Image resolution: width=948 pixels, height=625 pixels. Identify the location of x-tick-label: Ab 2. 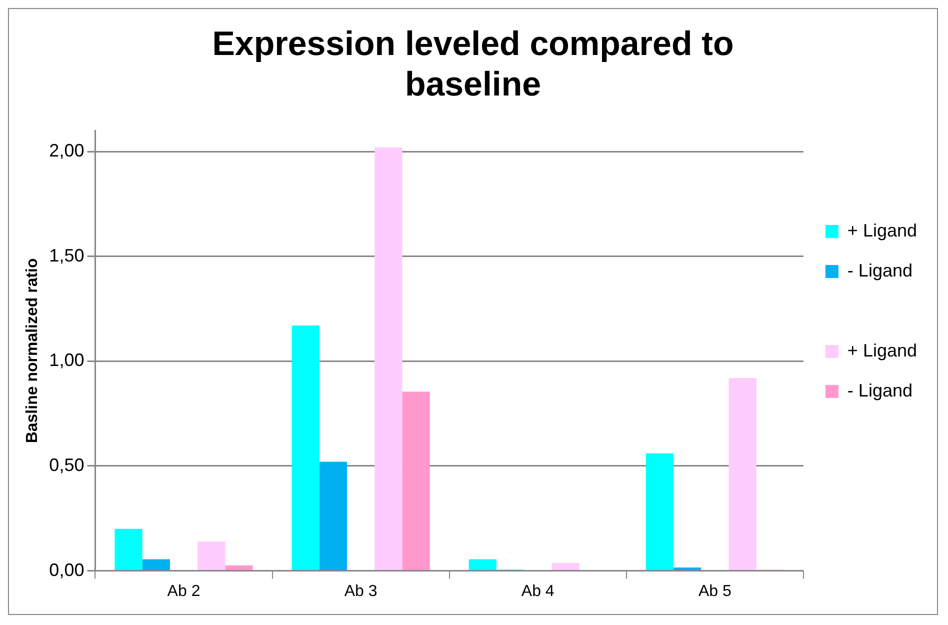
(183, 591).